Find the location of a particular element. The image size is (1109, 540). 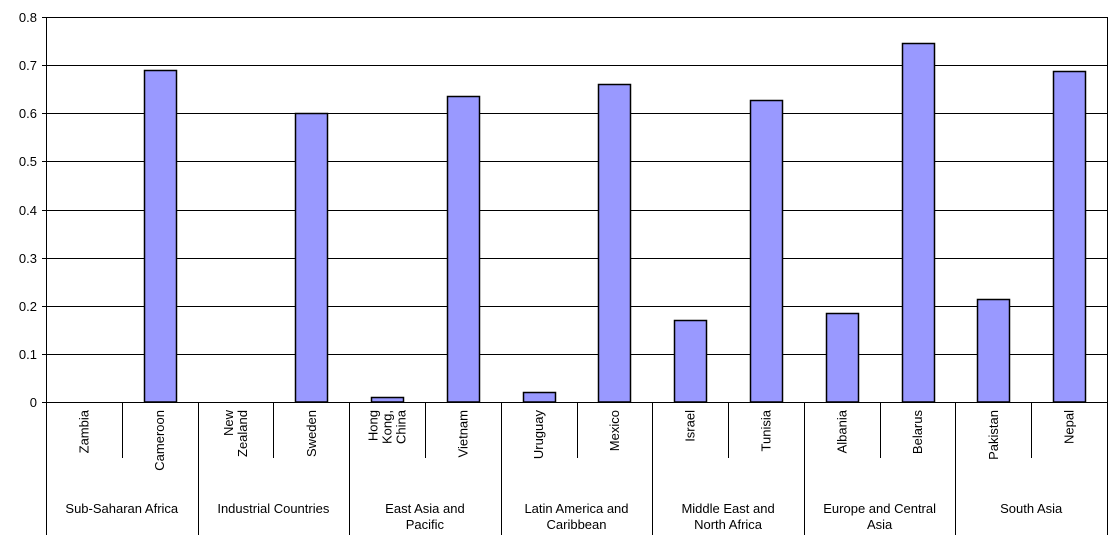

group-label: Caribbean is located at coordinates (577, 524).